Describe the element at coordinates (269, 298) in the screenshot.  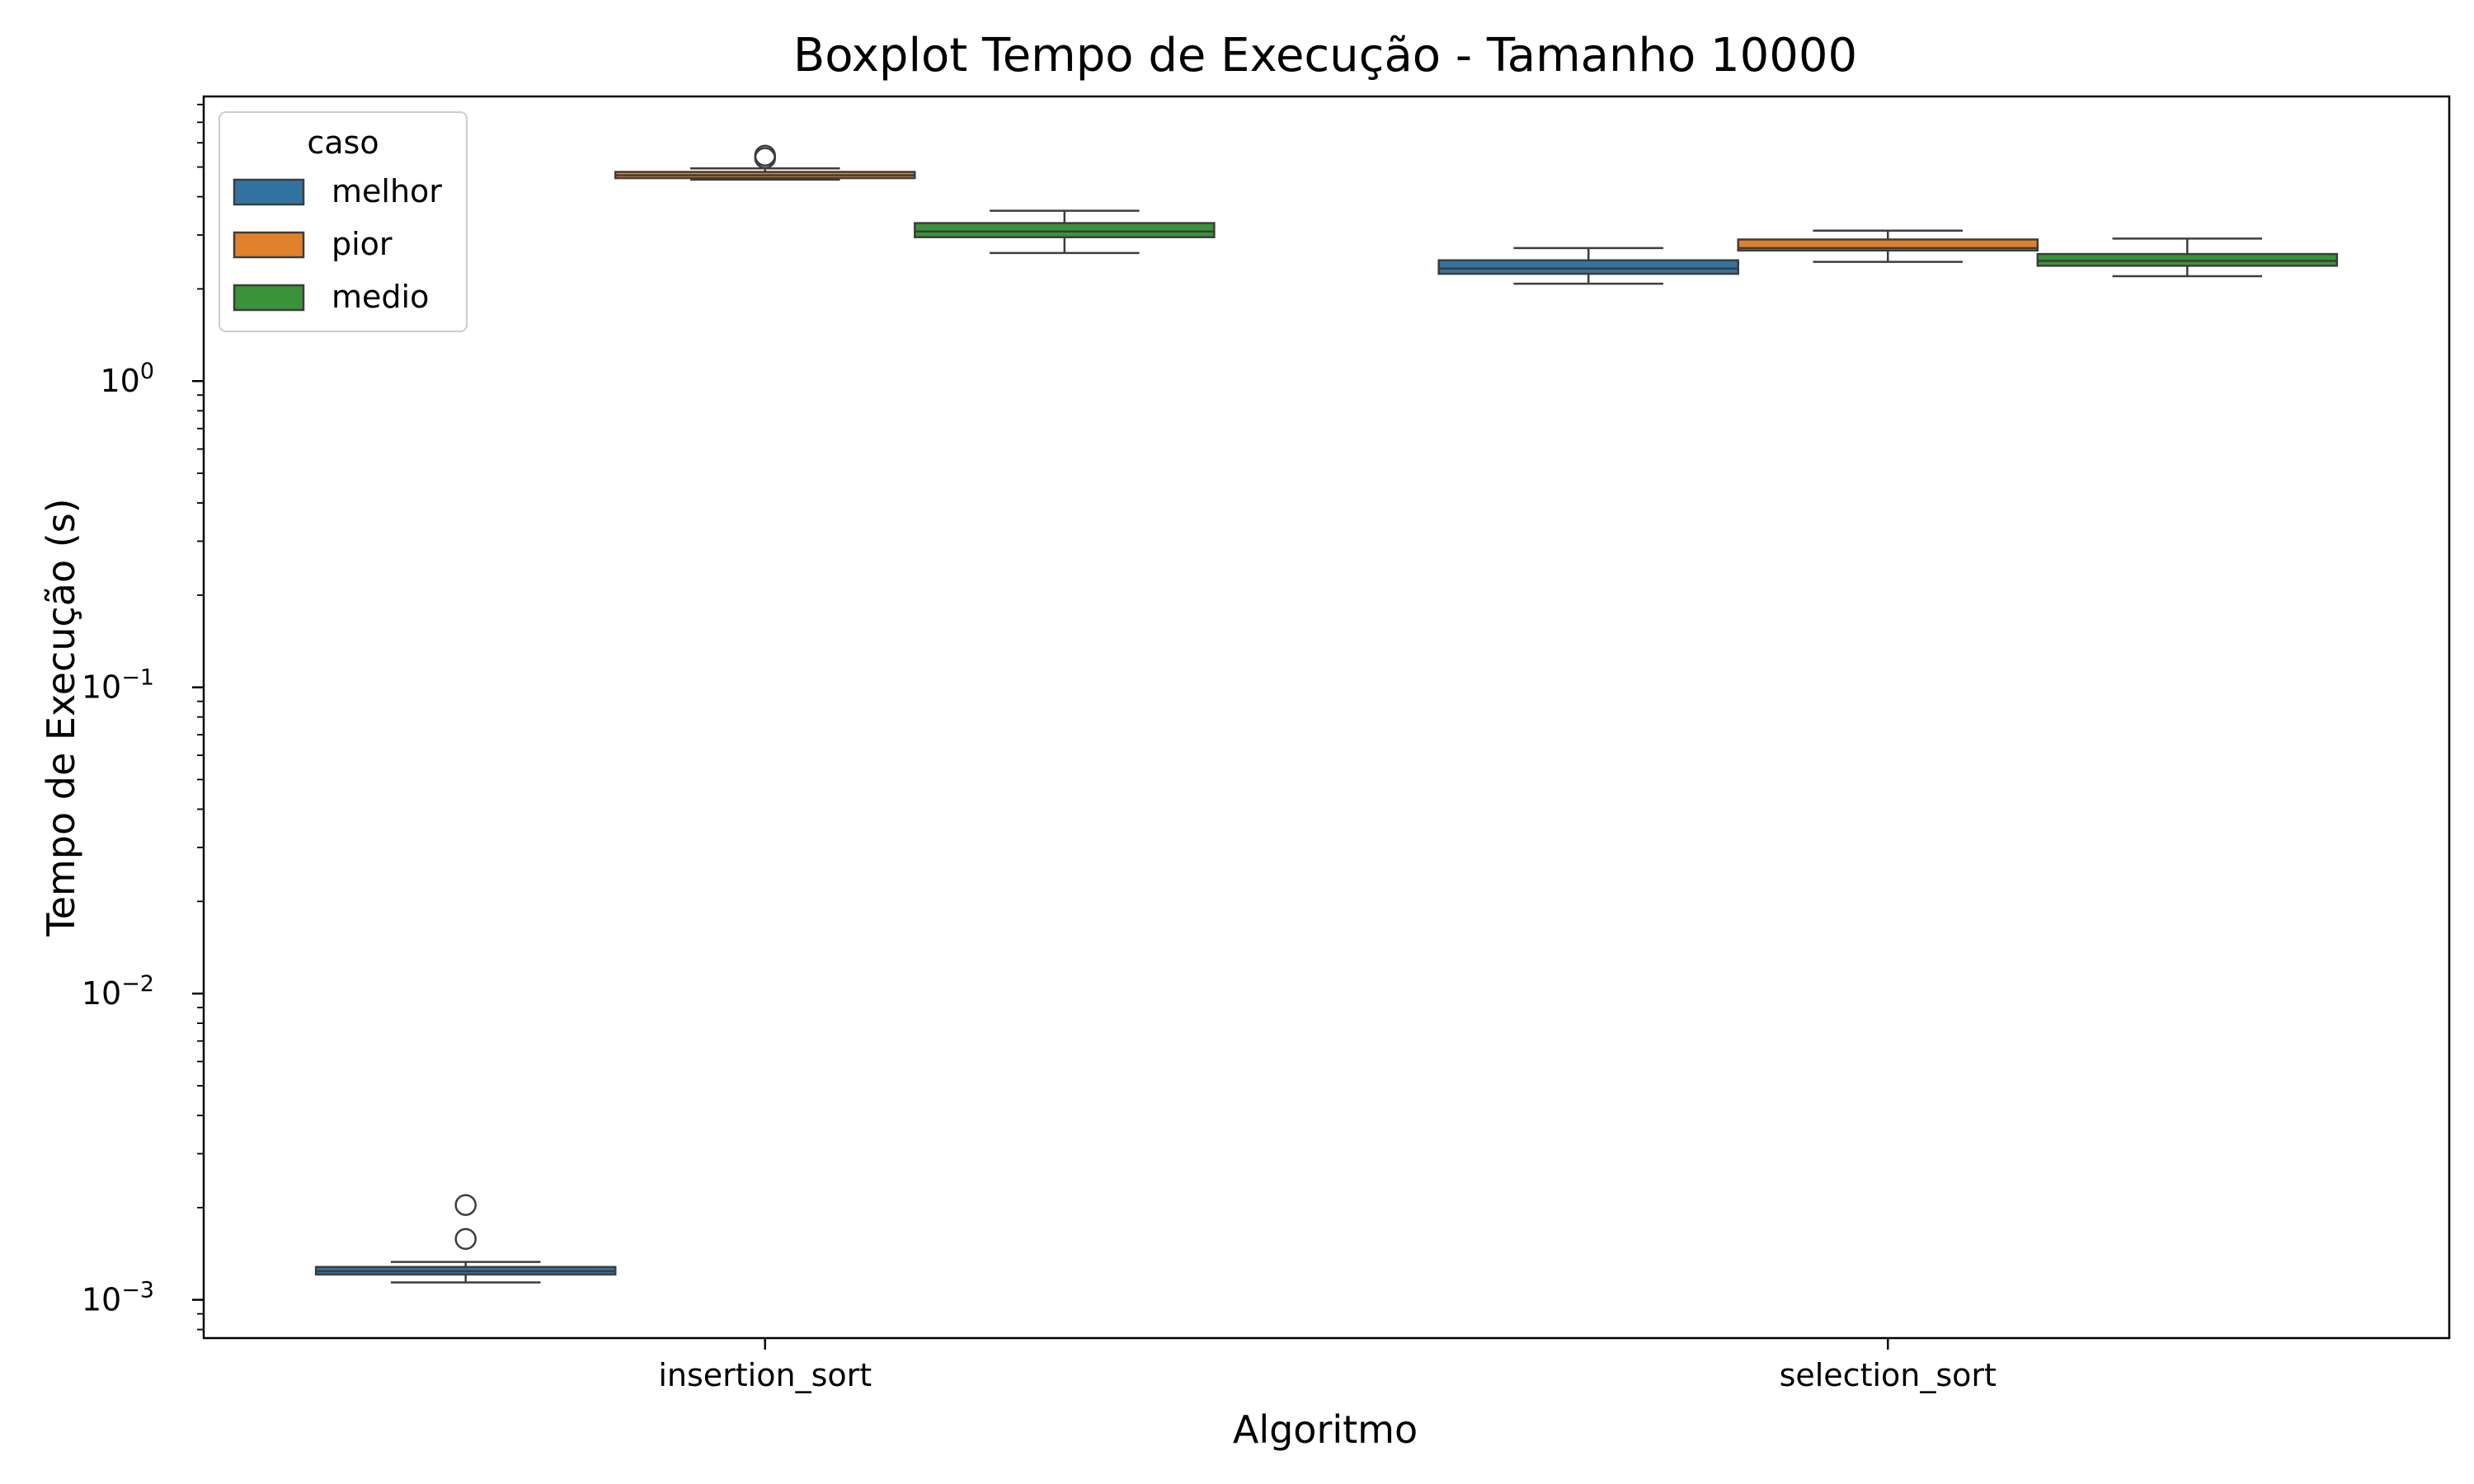
I see `legend-swatch-medio` at that location.